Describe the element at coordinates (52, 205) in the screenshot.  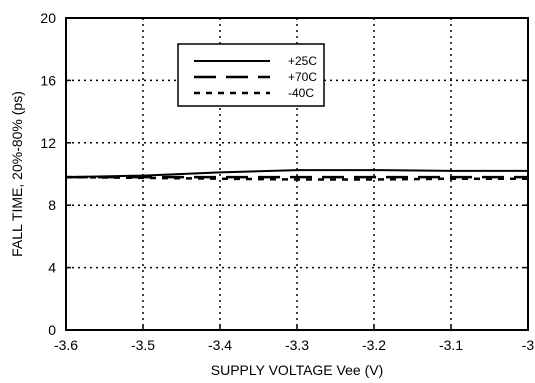
I see `y-tick-label: 8` at that location.